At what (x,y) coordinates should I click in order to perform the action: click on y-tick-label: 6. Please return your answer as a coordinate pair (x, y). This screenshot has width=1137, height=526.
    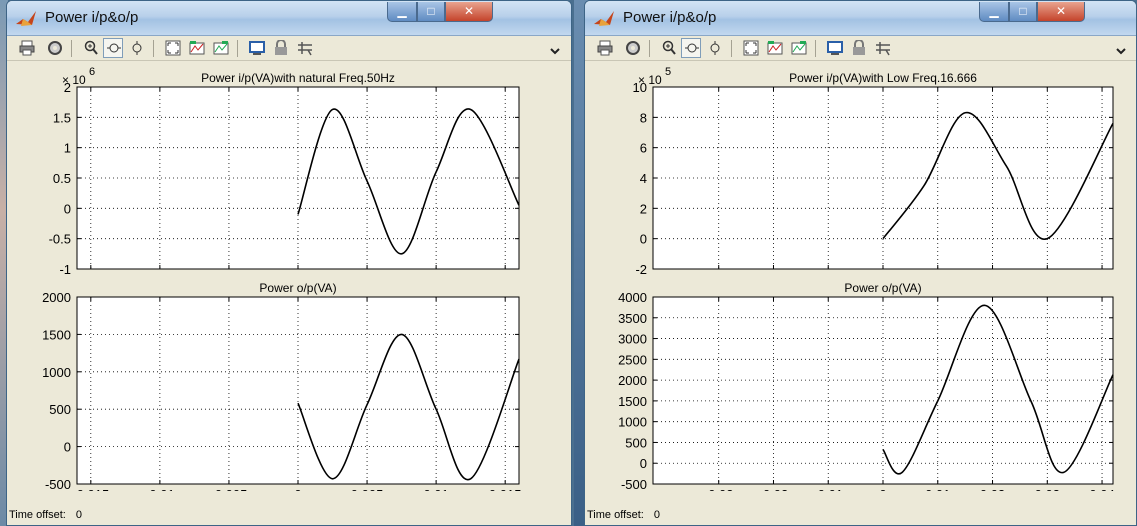
    Looking at the image, I should click on (643, 148).